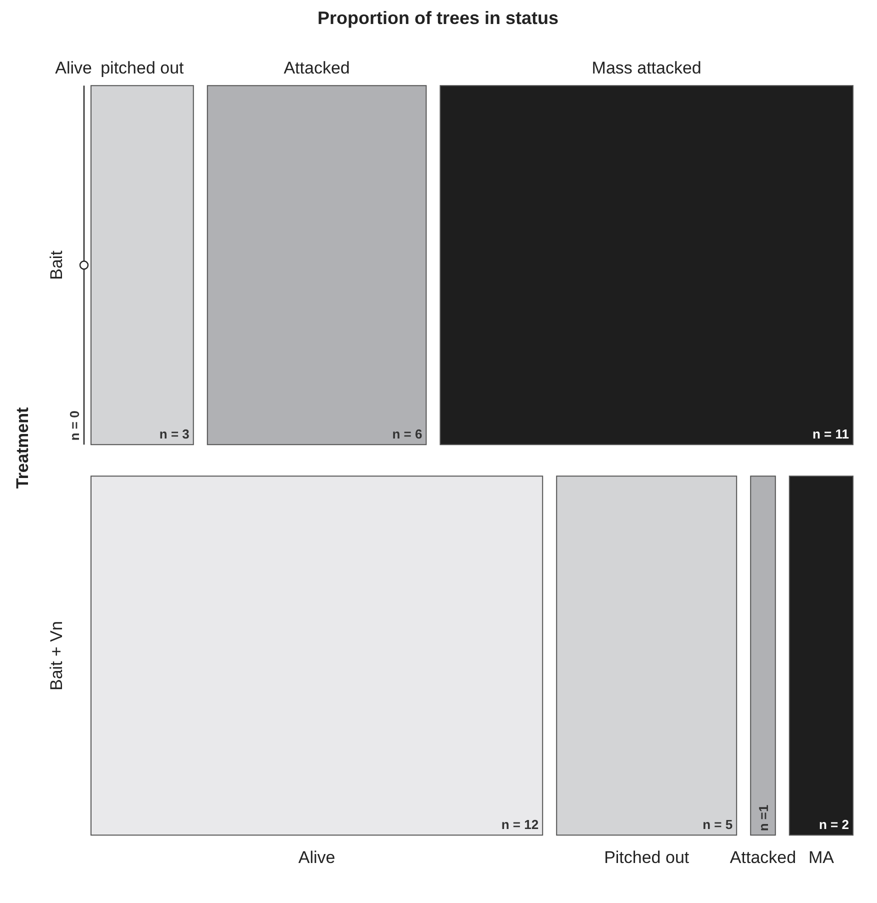  Describe the element at coordinates (717, 824) in the screenshot. I see `data-label: n = 5` at that location.